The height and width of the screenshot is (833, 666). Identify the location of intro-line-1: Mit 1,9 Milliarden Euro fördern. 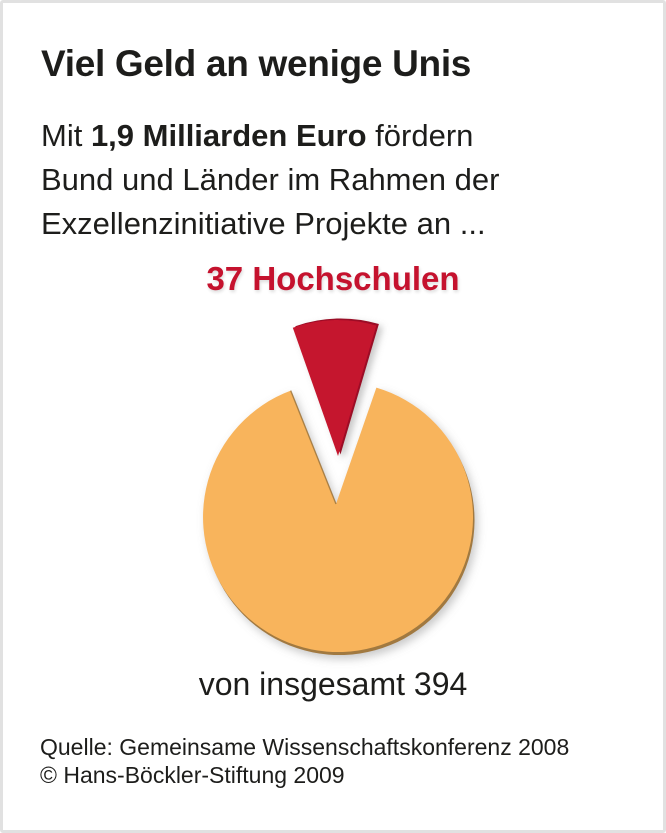
(270, 136).